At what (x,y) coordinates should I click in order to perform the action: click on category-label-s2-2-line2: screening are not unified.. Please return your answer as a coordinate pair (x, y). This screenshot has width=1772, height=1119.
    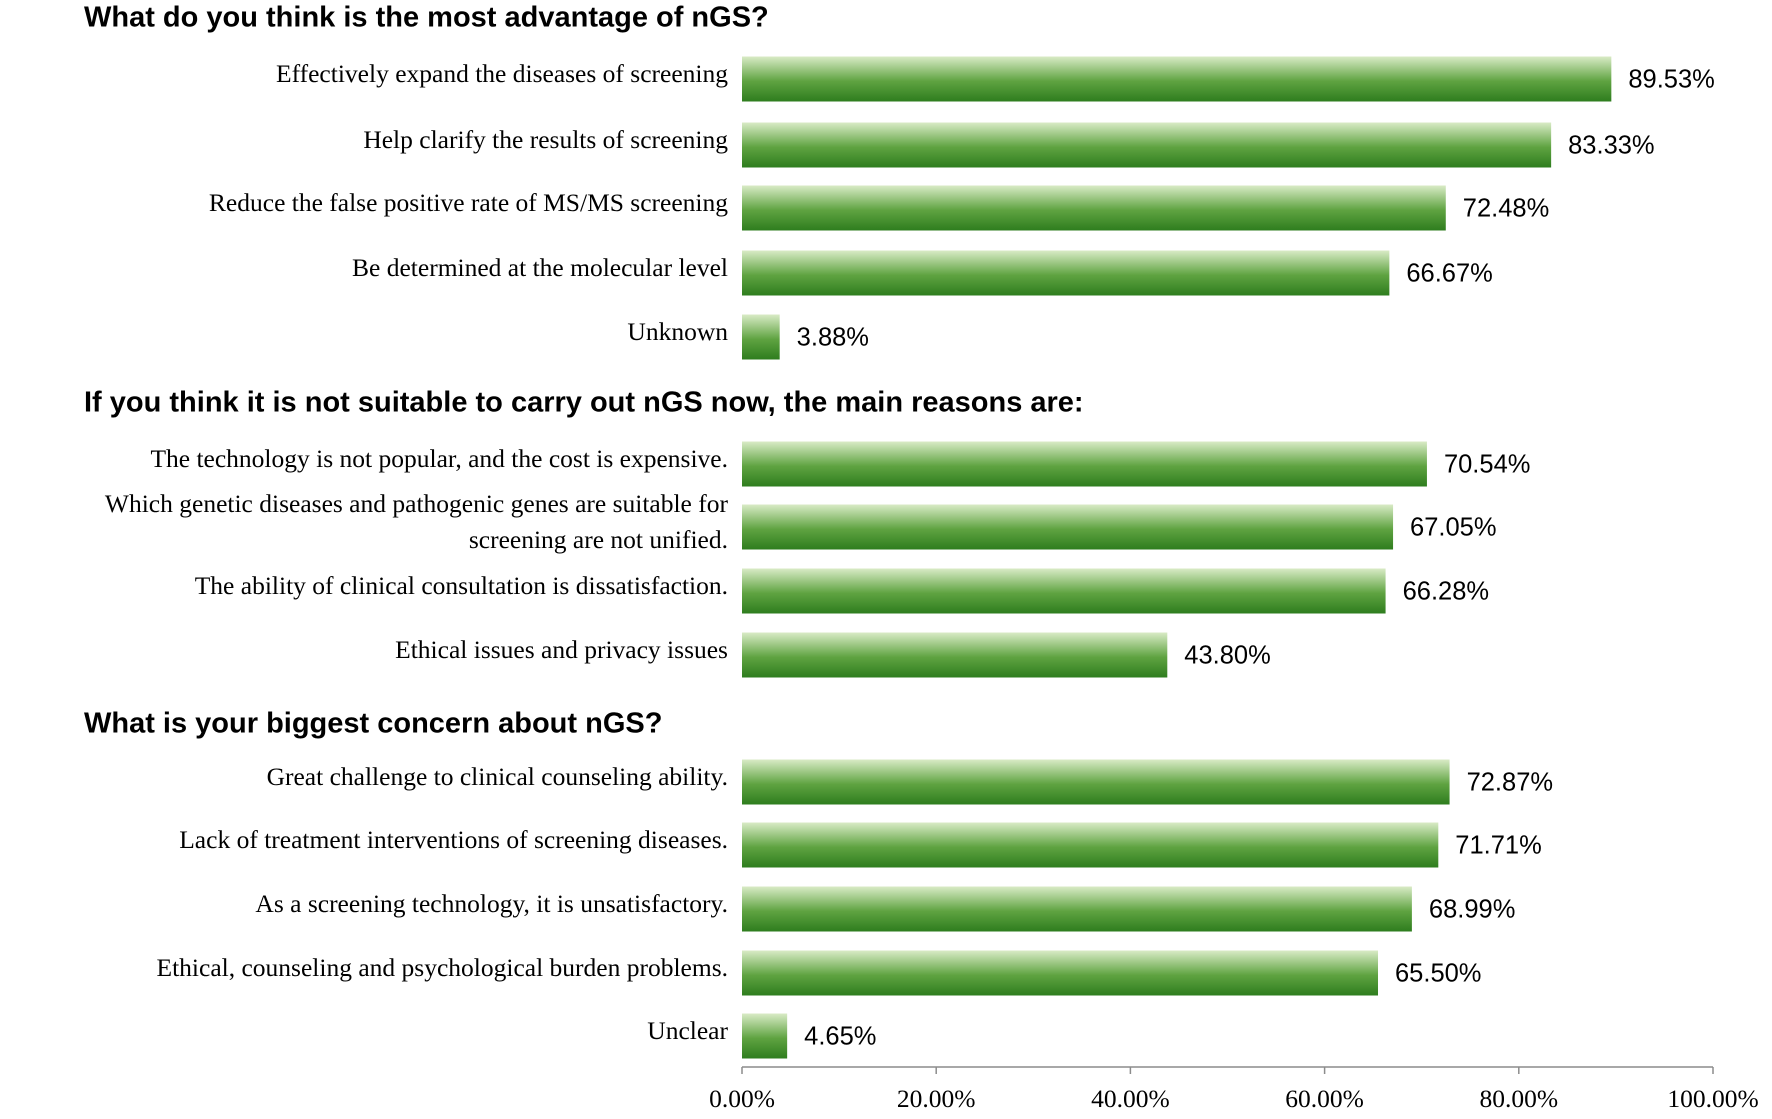
    Looking at the image, I should click on (598, 539).